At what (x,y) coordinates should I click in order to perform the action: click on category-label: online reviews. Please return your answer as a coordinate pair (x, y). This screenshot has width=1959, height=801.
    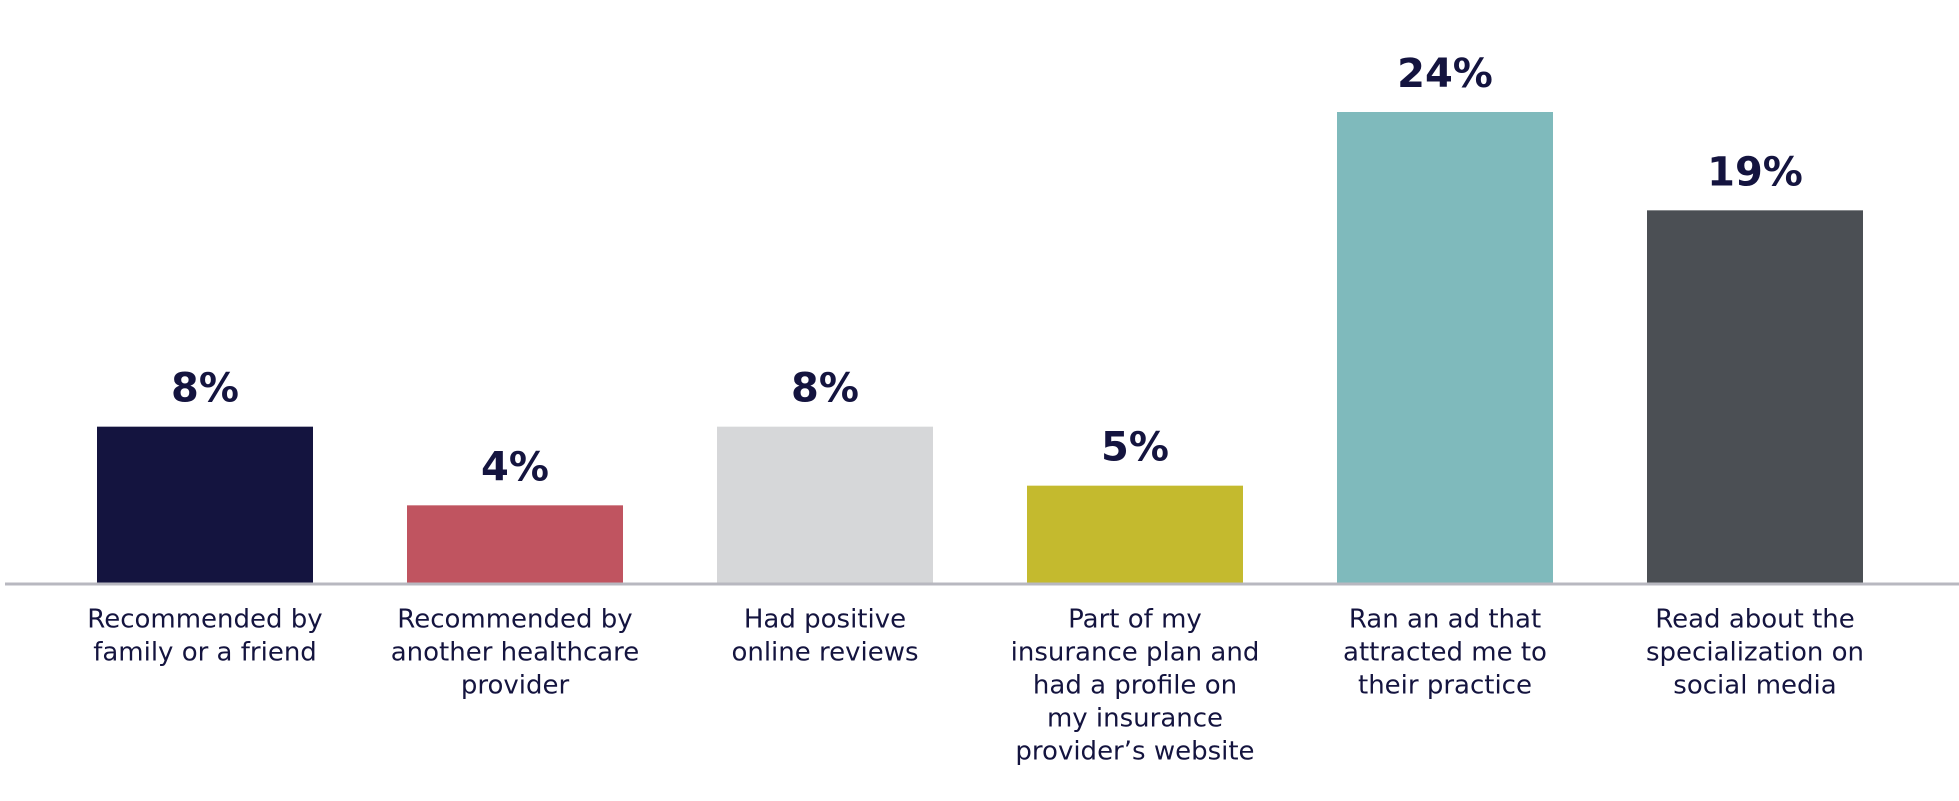
    Looking at the image, I should click on (824, 653).